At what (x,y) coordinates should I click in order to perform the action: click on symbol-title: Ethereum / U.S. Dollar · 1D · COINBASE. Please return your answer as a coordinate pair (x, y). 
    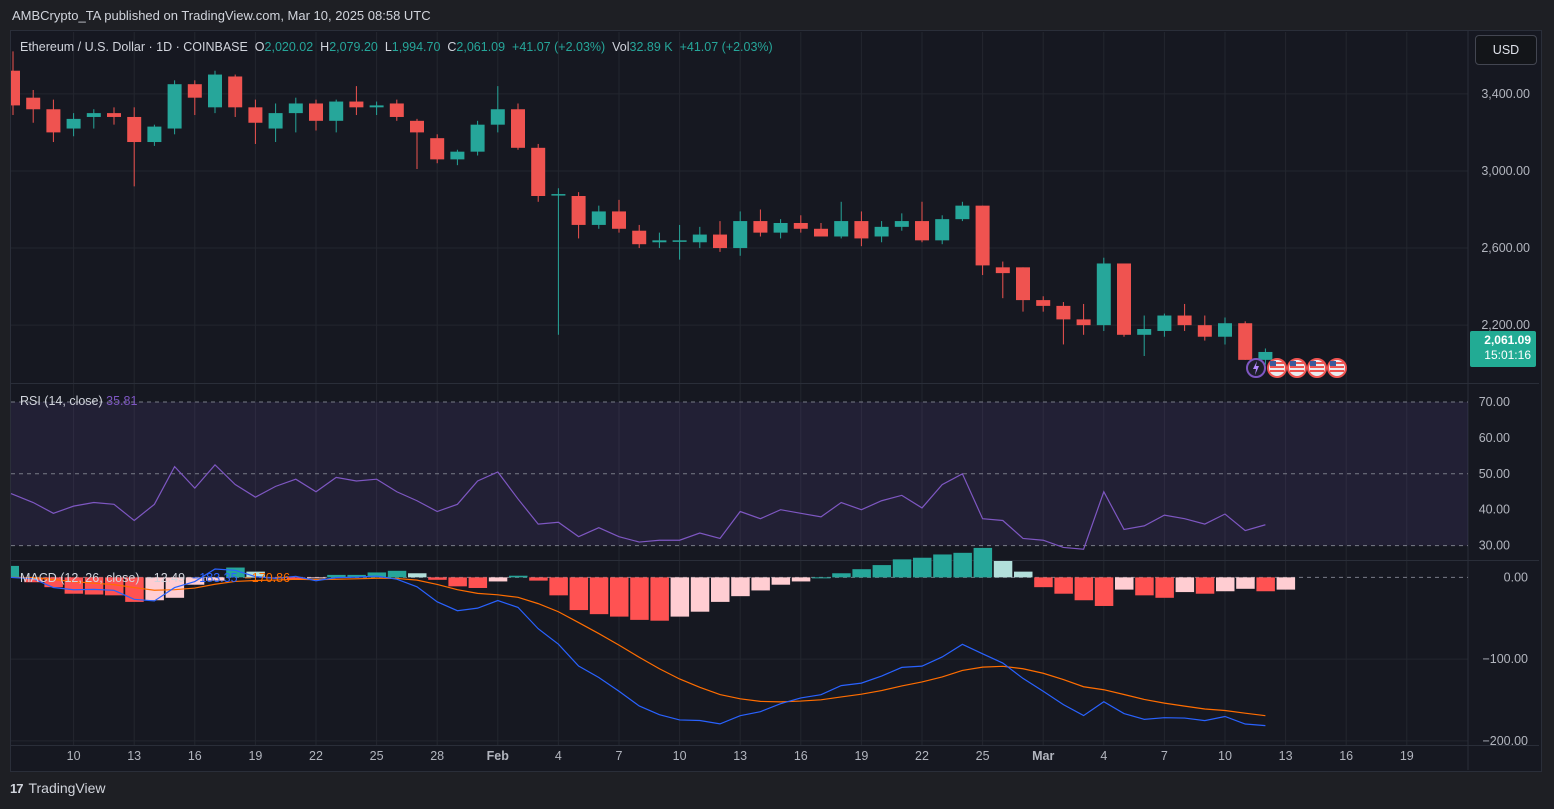
    Looking at the image, I should click on (134, 47).